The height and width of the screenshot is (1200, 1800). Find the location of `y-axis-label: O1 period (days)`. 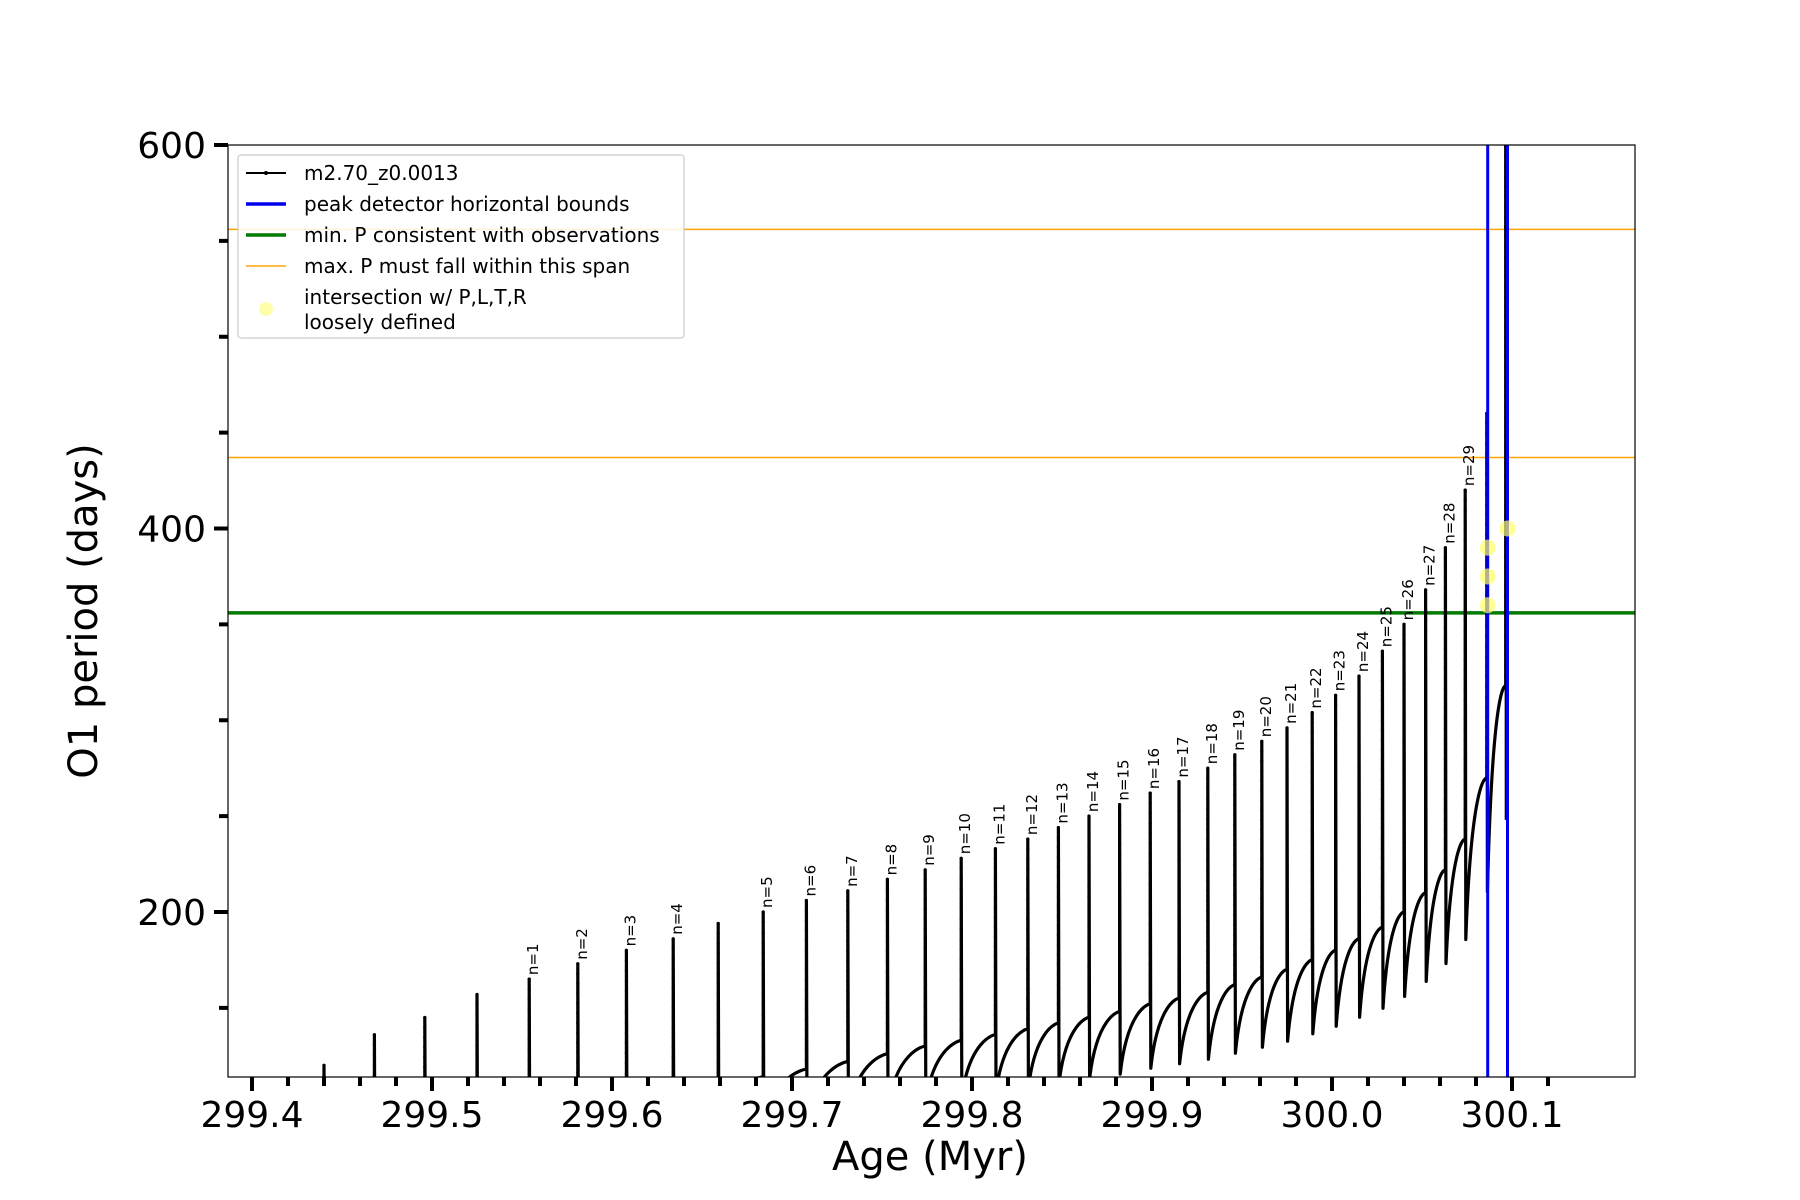

y-axis-label: O1 period (days) is located at coordinates (84, 610).